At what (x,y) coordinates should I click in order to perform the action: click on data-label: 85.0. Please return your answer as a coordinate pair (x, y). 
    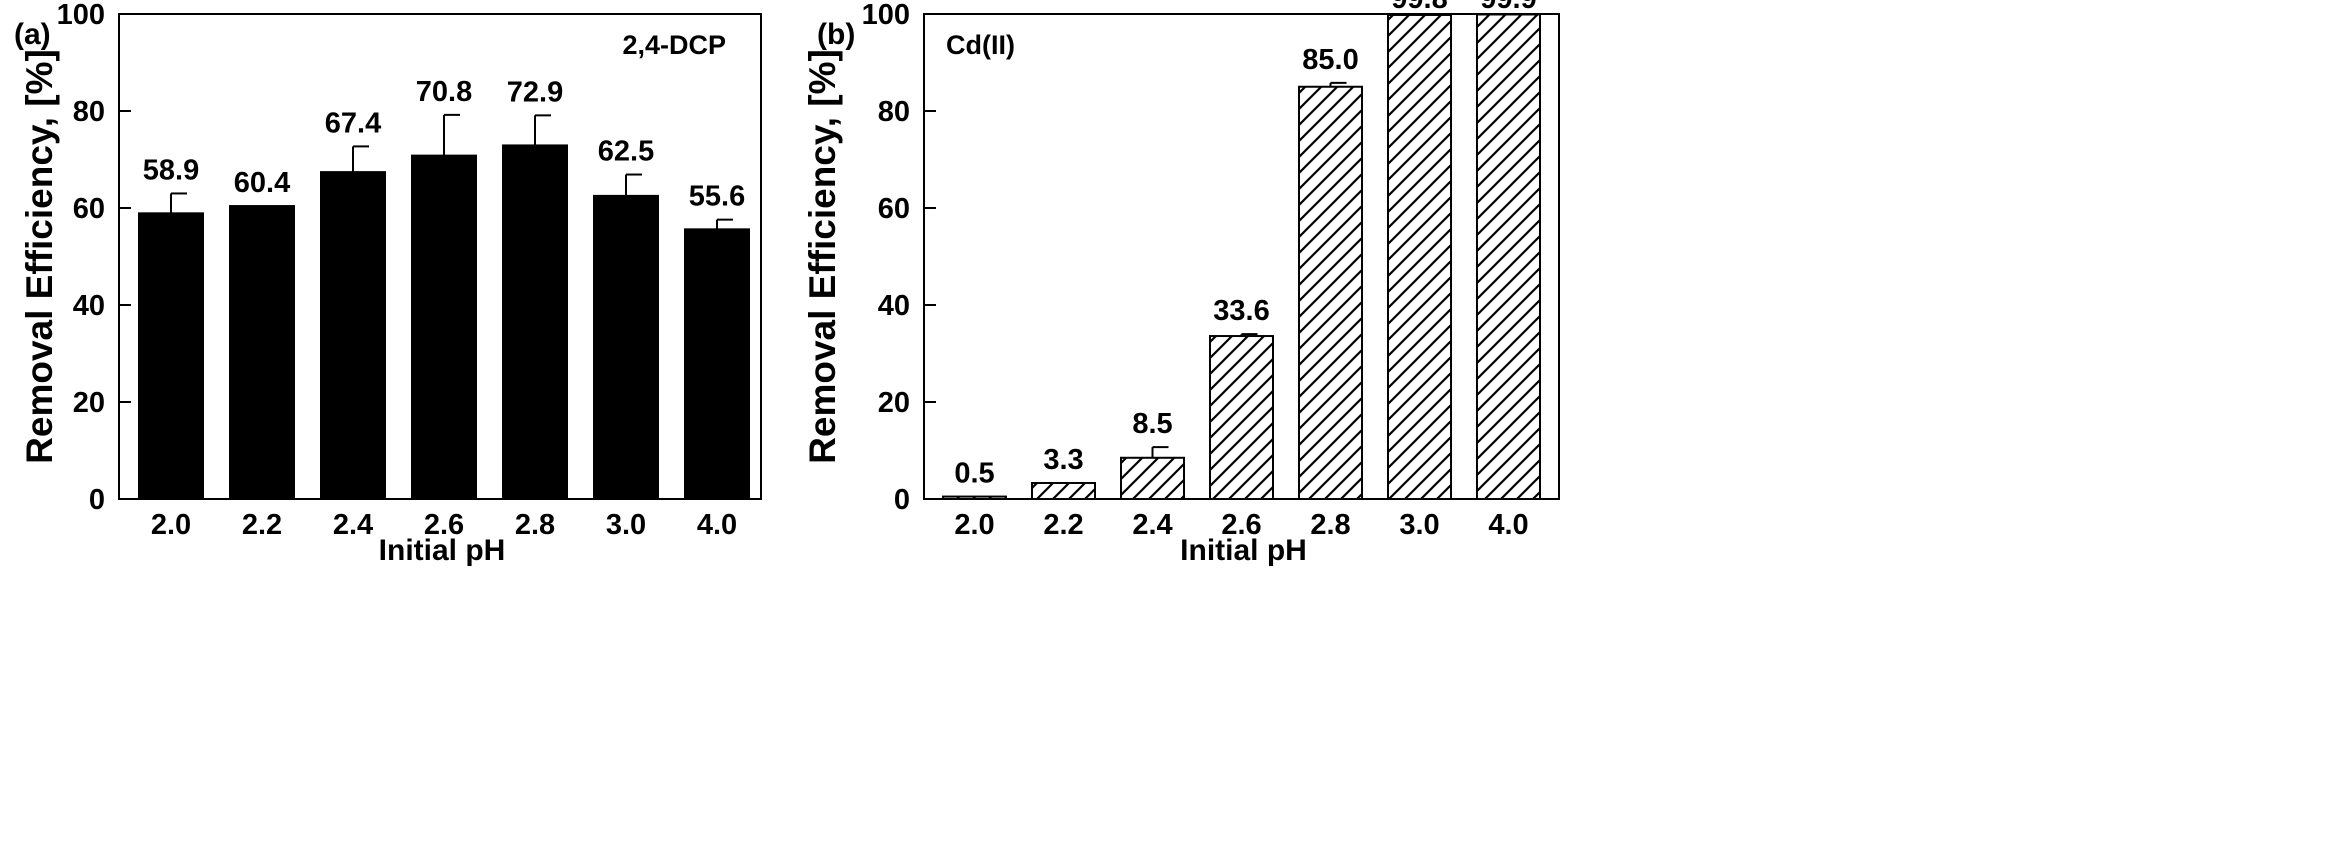
    Looking at the image, I should click on (1330, 60).